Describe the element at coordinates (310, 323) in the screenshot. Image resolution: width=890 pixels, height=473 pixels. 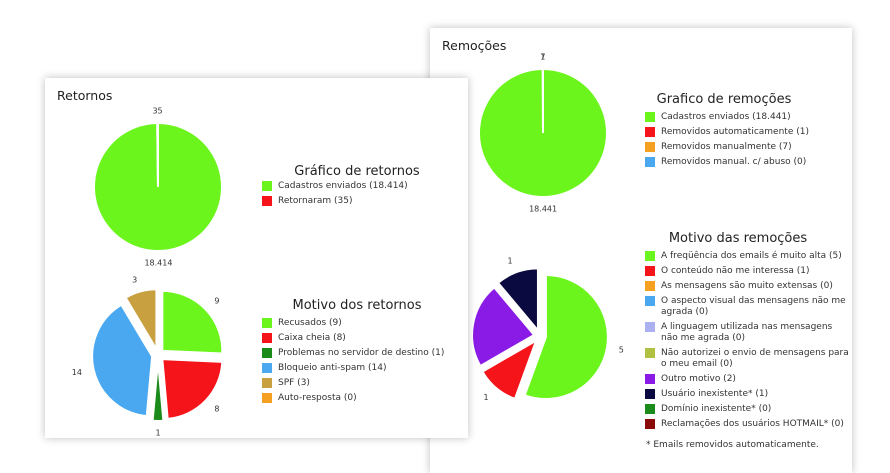
I see `legend-label: Recusados (9)` at that location.